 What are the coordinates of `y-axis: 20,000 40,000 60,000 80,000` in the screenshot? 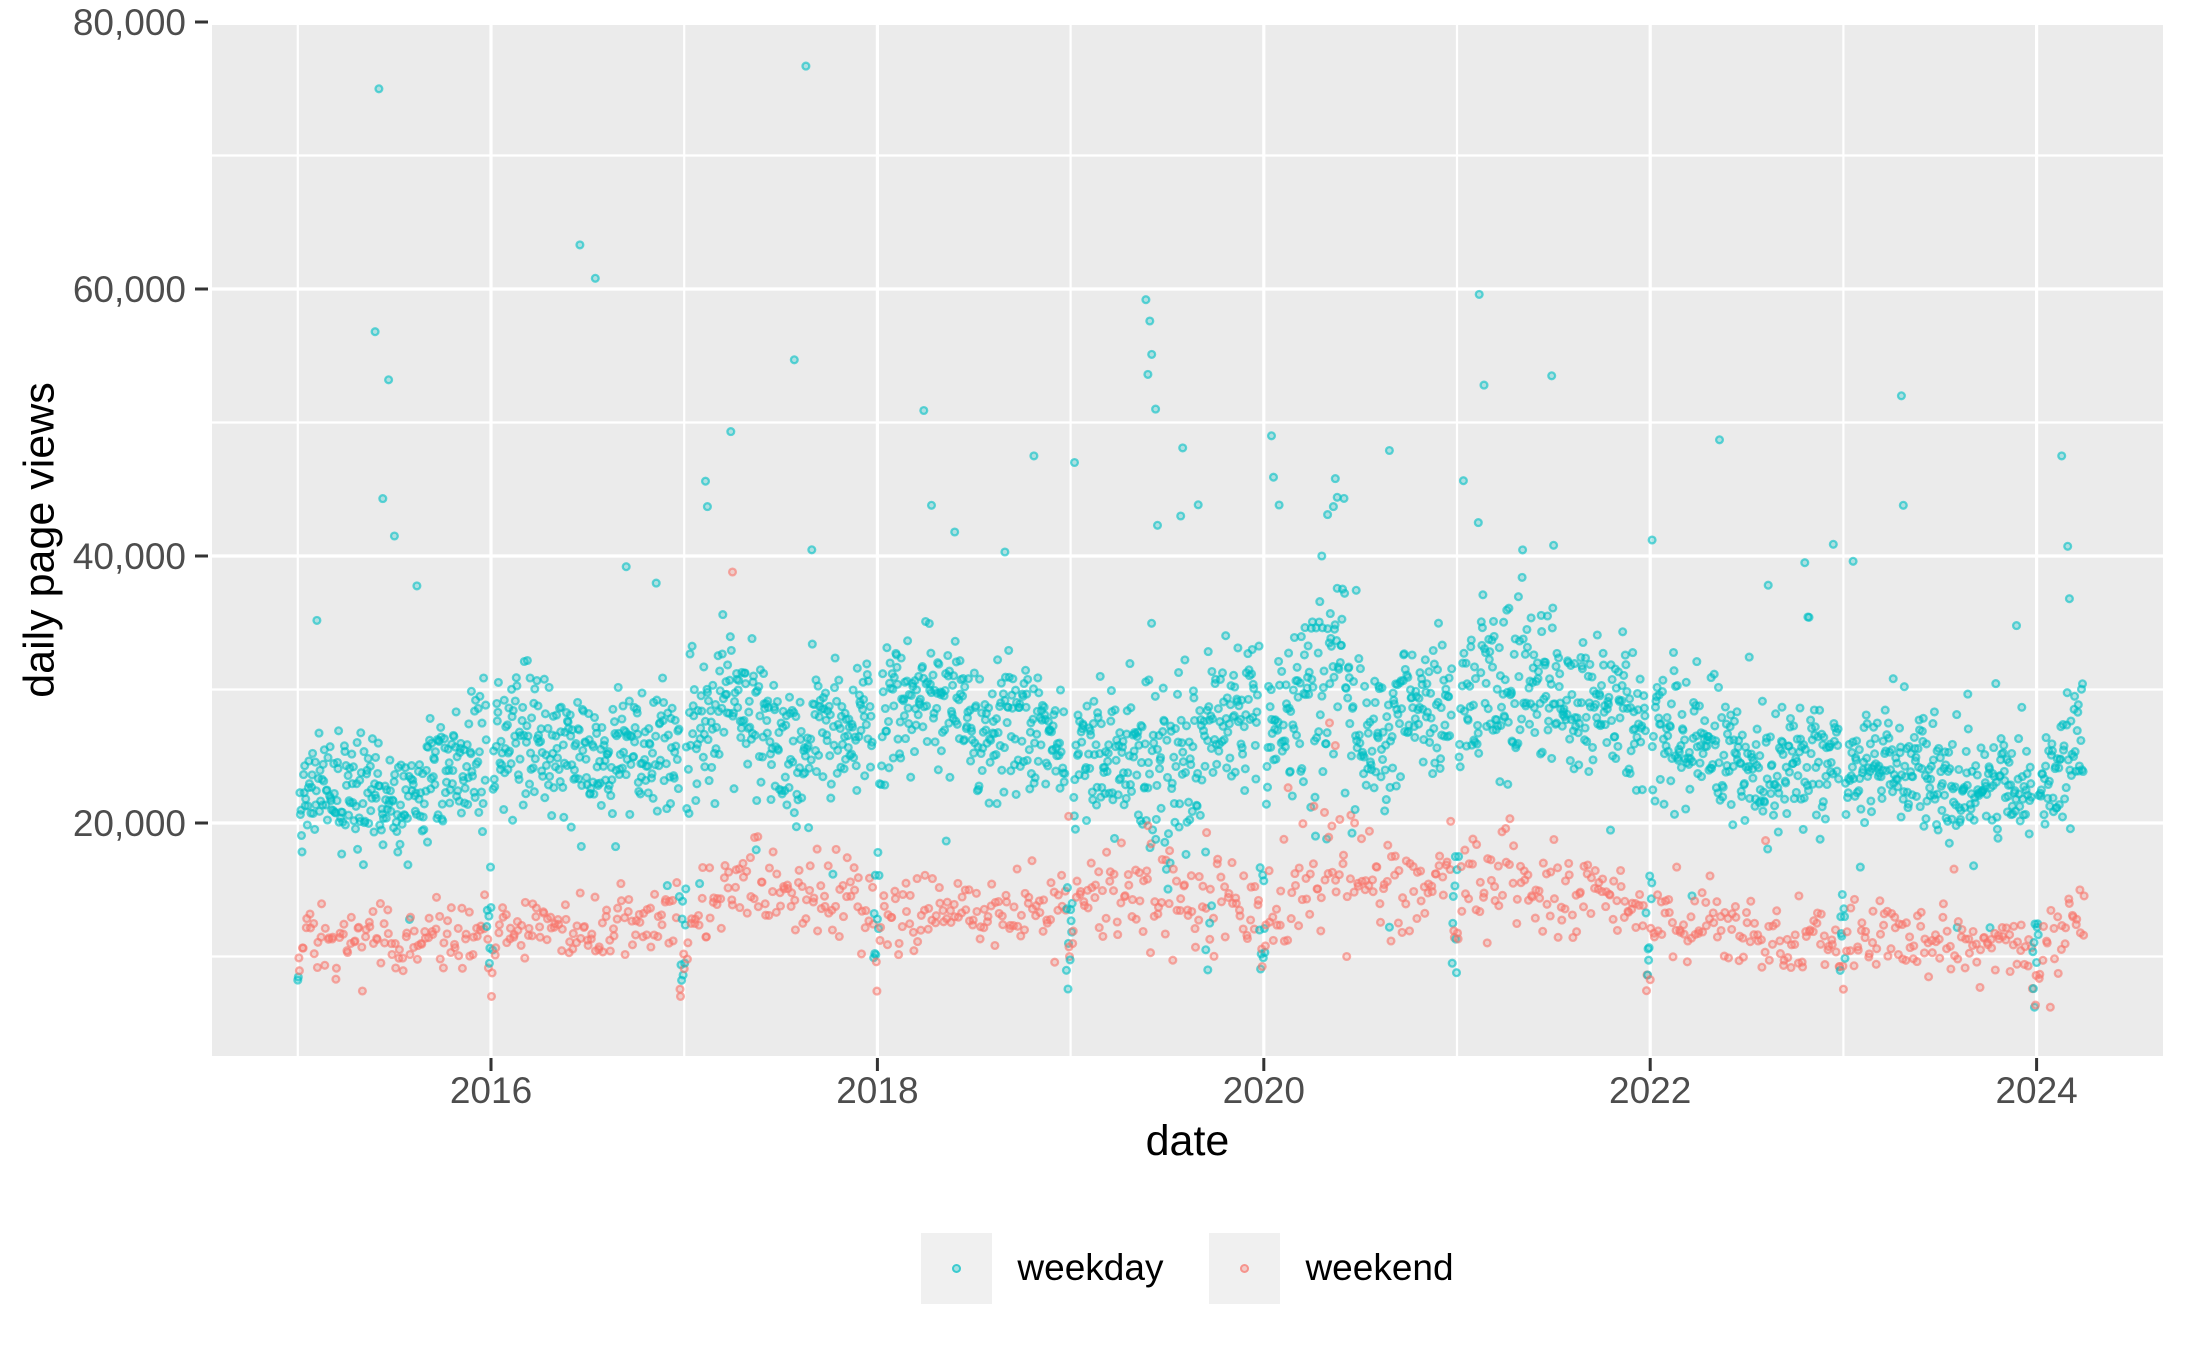 It's located at (140, 423).